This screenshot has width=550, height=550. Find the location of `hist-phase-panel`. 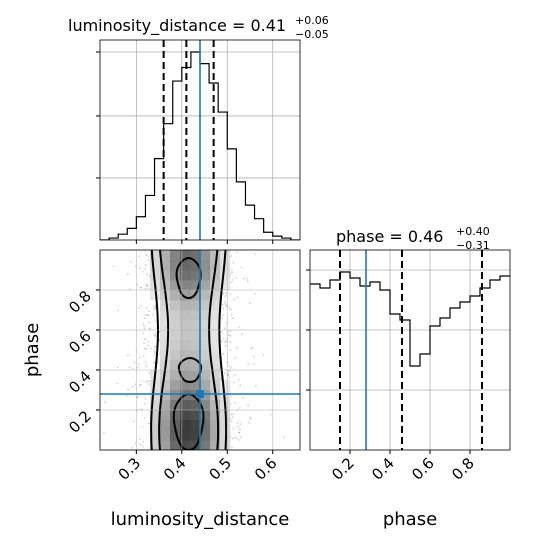

hist-phase-panel is located at coordinates (408, 351).